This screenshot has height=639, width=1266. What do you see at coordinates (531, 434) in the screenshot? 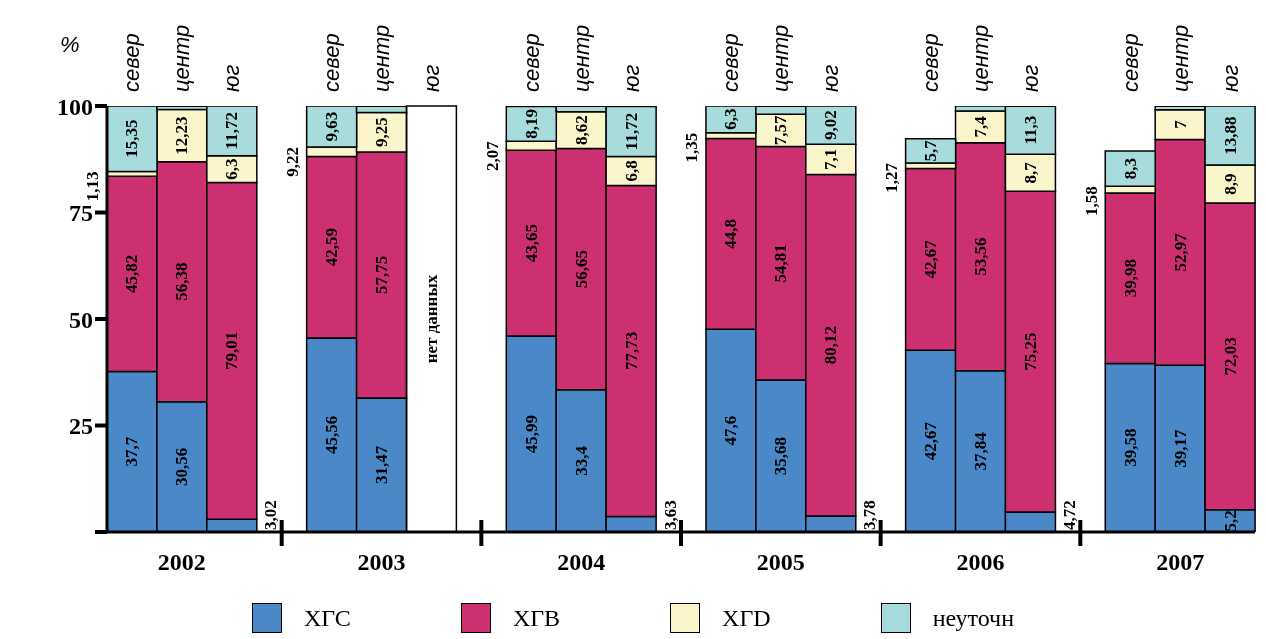
I see `data-label: 45,99` at bounding box center [531, 434].